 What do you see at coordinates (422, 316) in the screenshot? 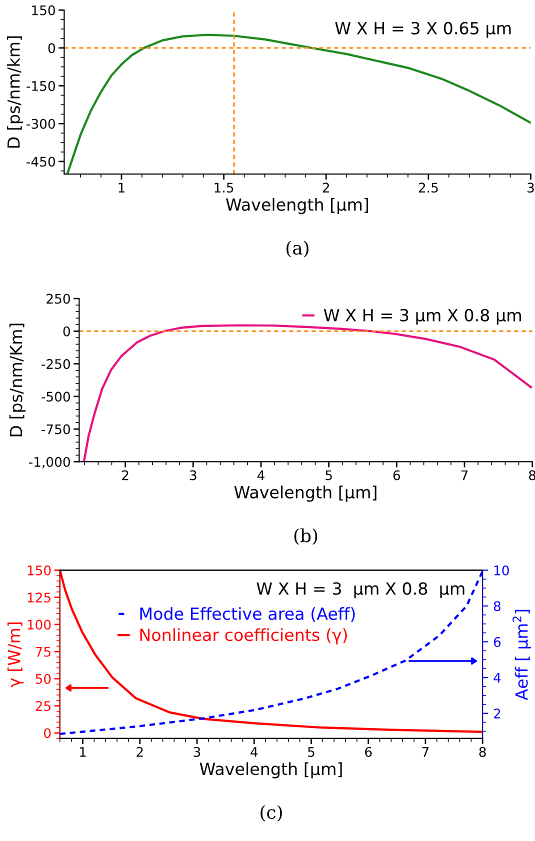
I see `legend-label: W X H = 3 µm X 0.8 µm` at bounding box center [422, 316].